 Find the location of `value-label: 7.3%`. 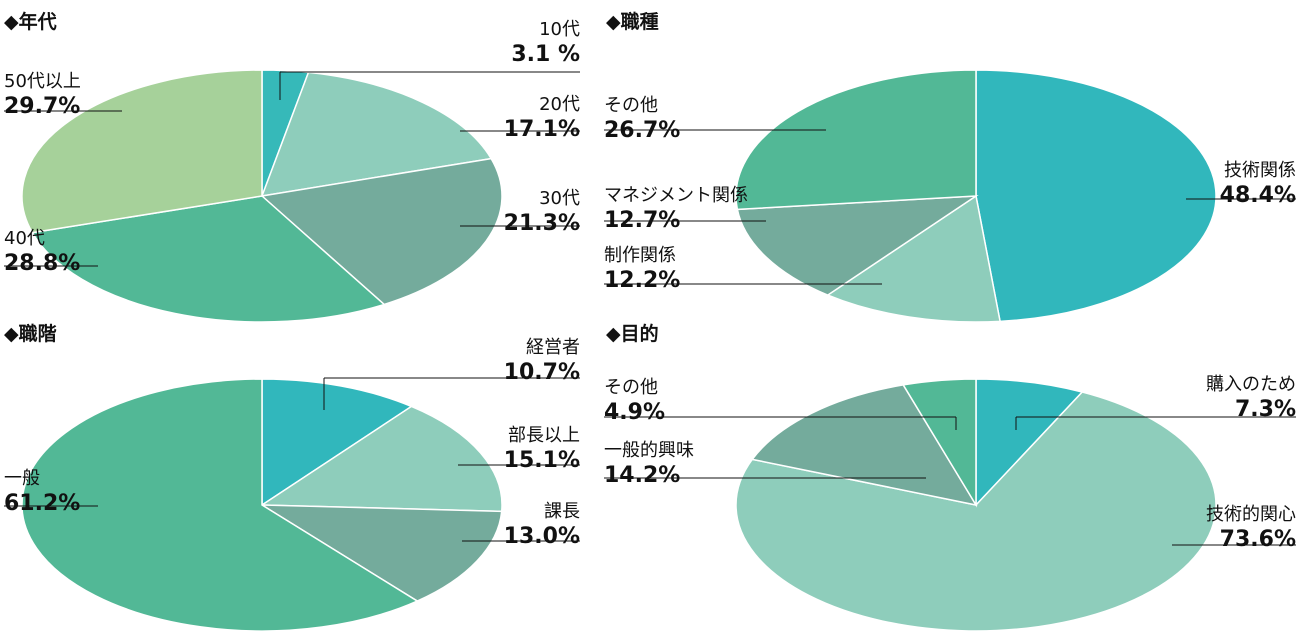

value-label: 7.3% is located at coordinates (1265, 409).